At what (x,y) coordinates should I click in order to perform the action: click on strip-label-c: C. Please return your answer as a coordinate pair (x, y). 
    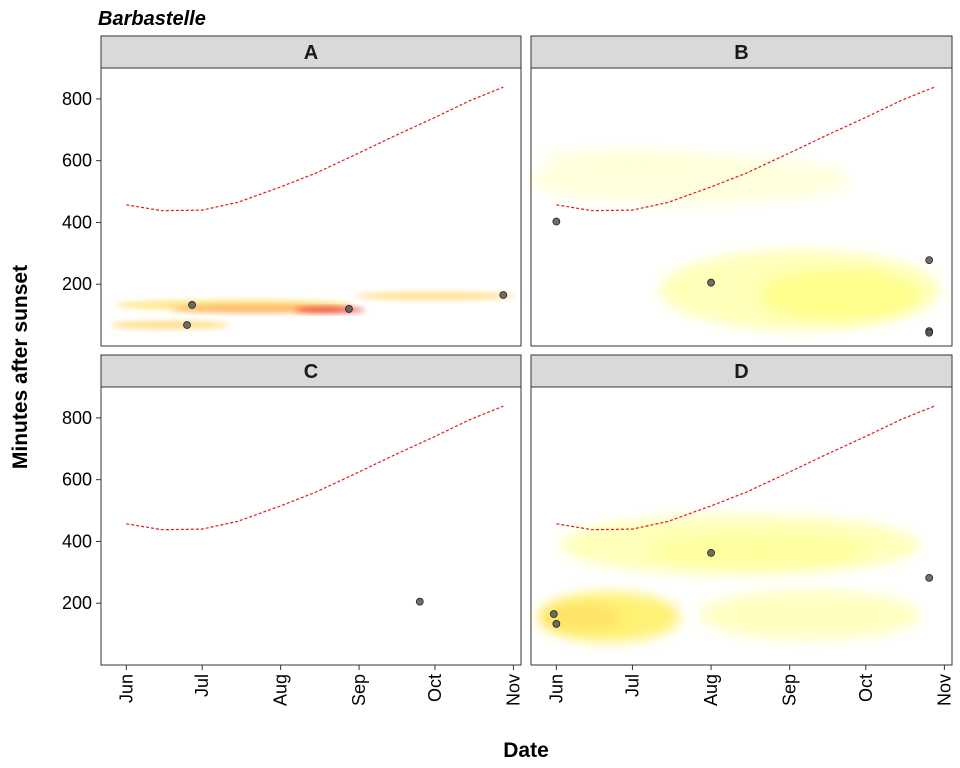
    Looking at the image, I should click on (311, 372).